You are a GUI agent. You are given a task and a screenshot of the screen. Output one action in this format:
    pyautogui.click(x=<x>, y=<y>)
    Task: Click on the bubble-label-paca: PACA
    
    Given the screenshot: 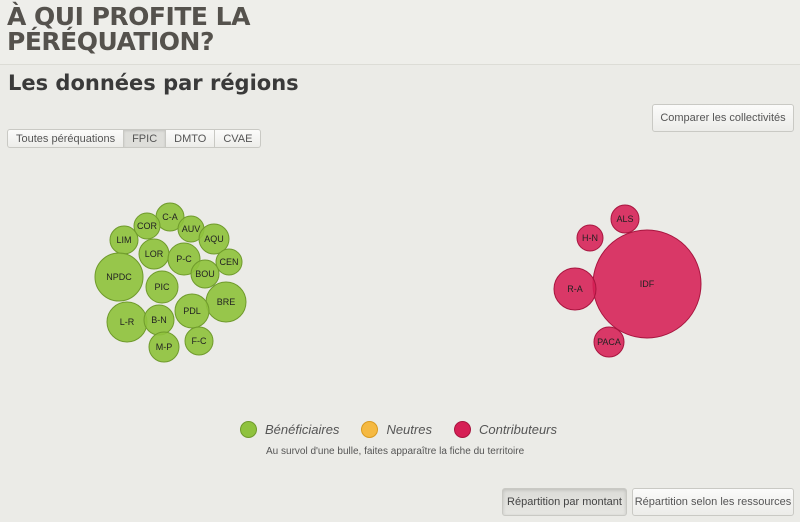 What is the action you would take?
    pyautogui.click(x=609, y=342)
    